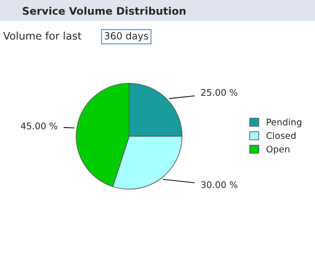 Image resolution: width=315 pixels, height=262 pixels. What do you see at coordinates (281, 135) in the screenshot?
I see `legend-label: Closed` at bounding box center [281, 135].